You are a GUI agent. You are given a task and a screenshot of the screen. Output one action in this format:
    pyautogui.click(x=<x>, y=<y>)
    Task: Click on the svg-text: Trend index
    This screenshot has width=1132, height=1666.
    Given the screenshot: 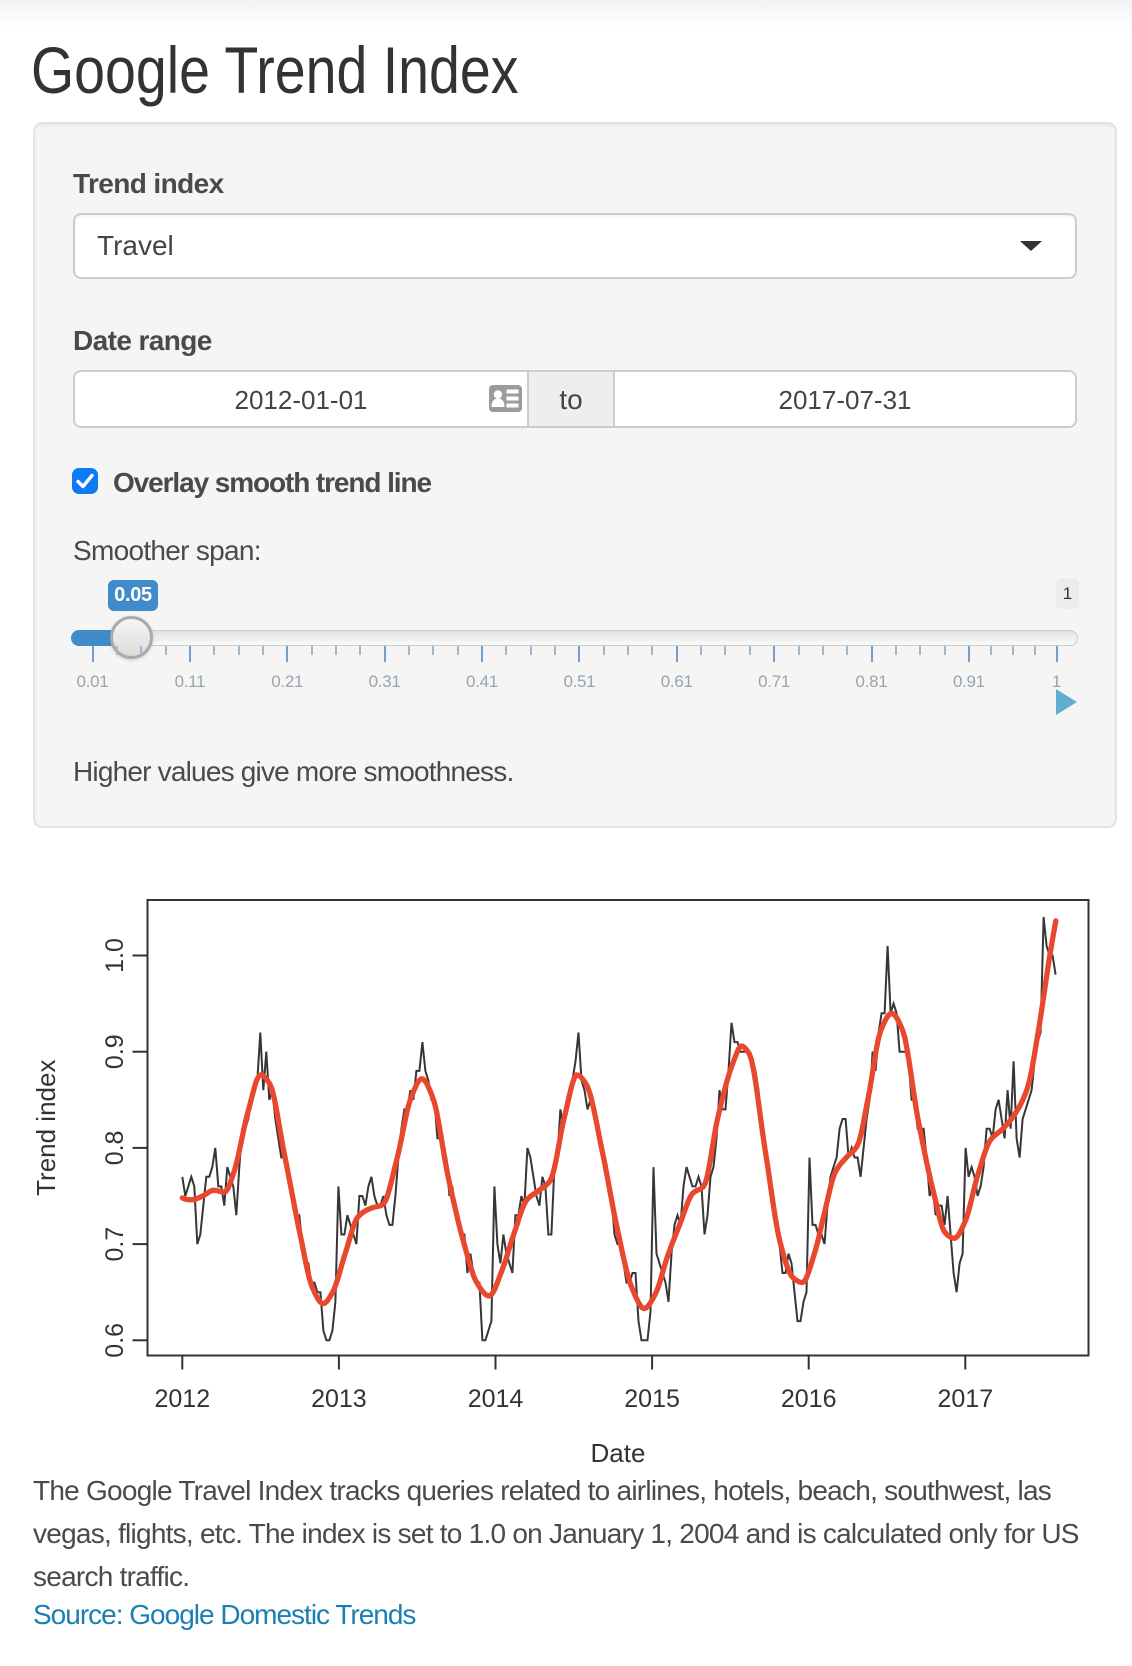 What is the action you would take?
    pyautogui.click(x=46, y=1128)
    